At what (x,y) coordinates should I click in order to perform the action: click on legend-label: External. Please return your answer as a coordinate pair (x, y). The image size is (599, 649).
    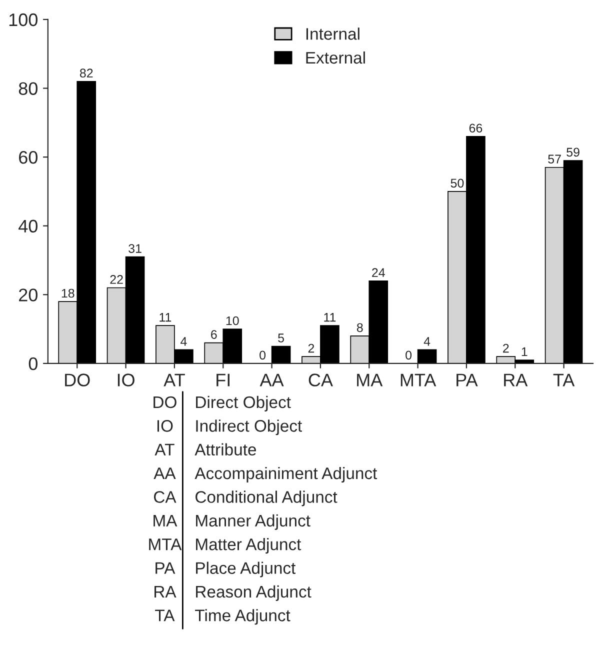
    Looking at the image, I should click on (335, 57).